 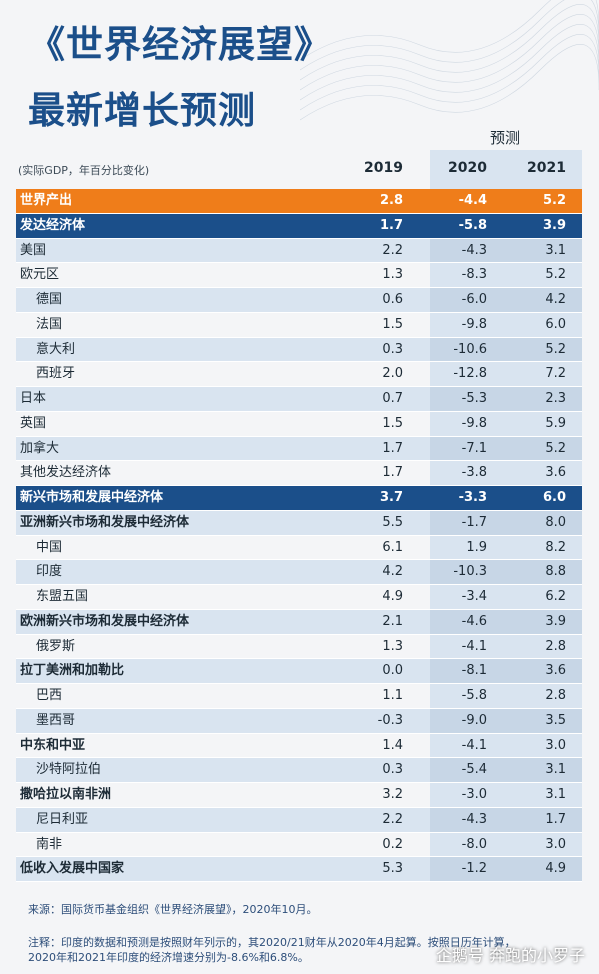 What do you see at coordinates (392, 794) in the screenshot?
I see `value-cell-2019: 3.2` at bounding box center [392, 794].